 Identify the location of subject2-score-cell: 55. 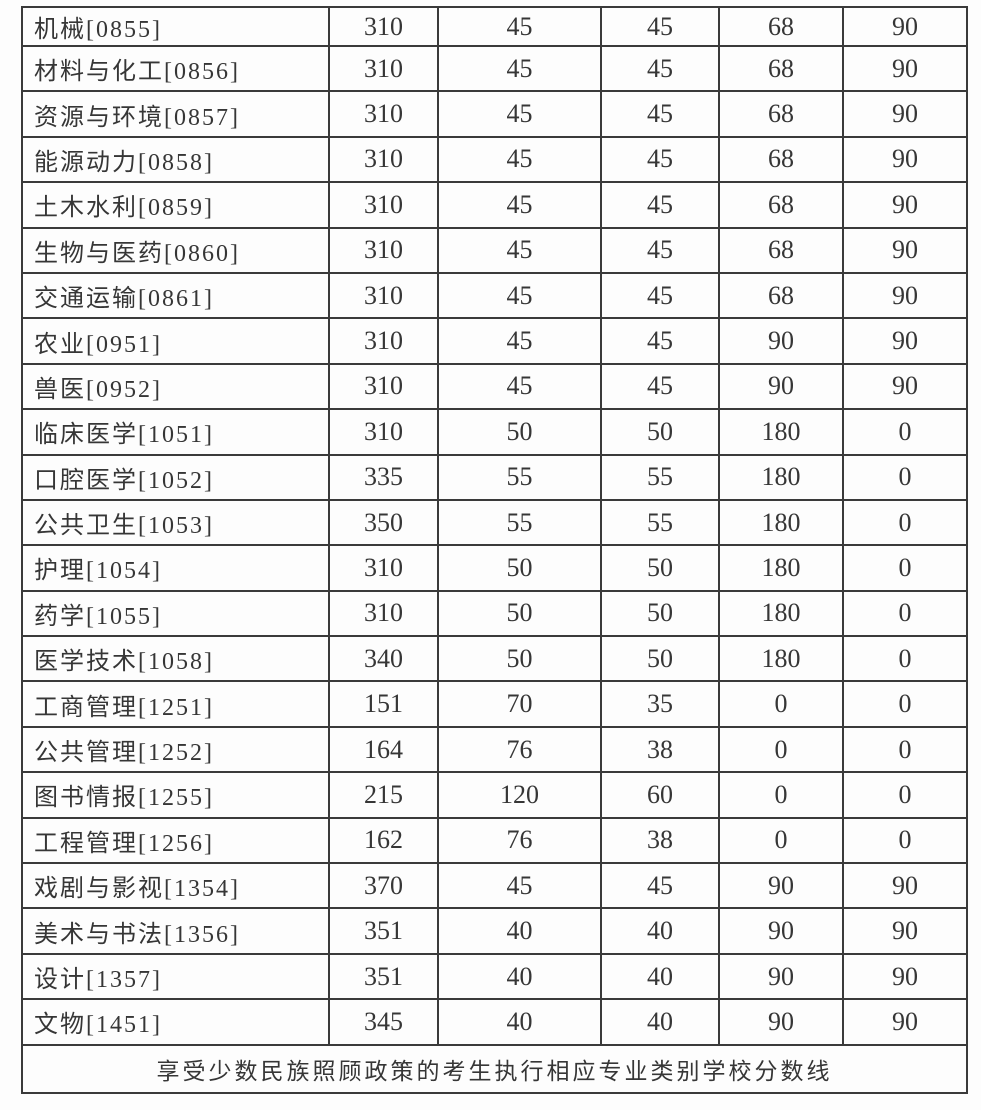
(660, 522).